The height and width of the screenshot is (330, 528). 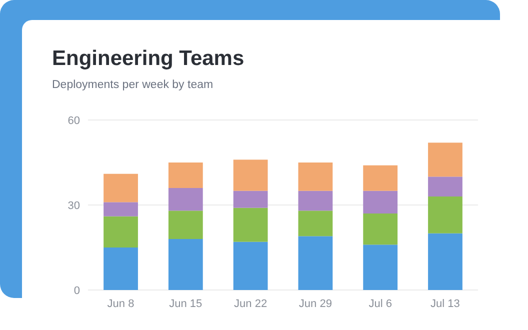 What do you see at coordinates (74, 120) in the screenshot?
I see `y-tick-label: 60` at bounding box center [74, 120].